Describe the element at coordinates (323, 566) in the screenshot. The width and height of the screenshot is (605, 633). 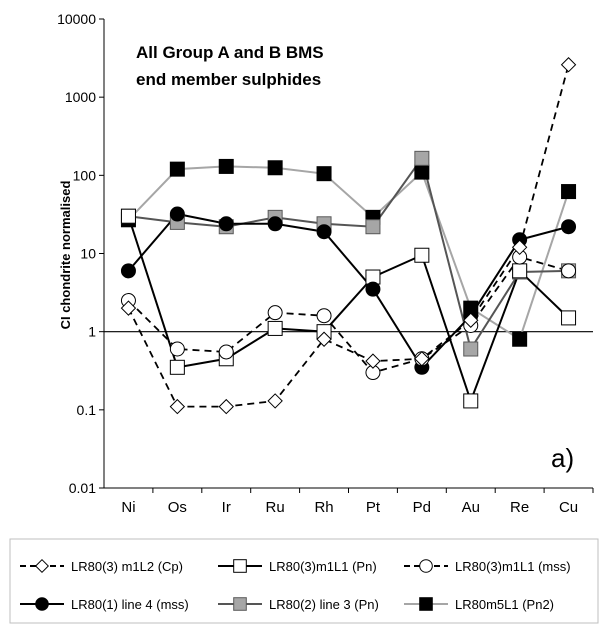
I see `legend-label: LR80(3)m1L1 (Pn)` at that location.